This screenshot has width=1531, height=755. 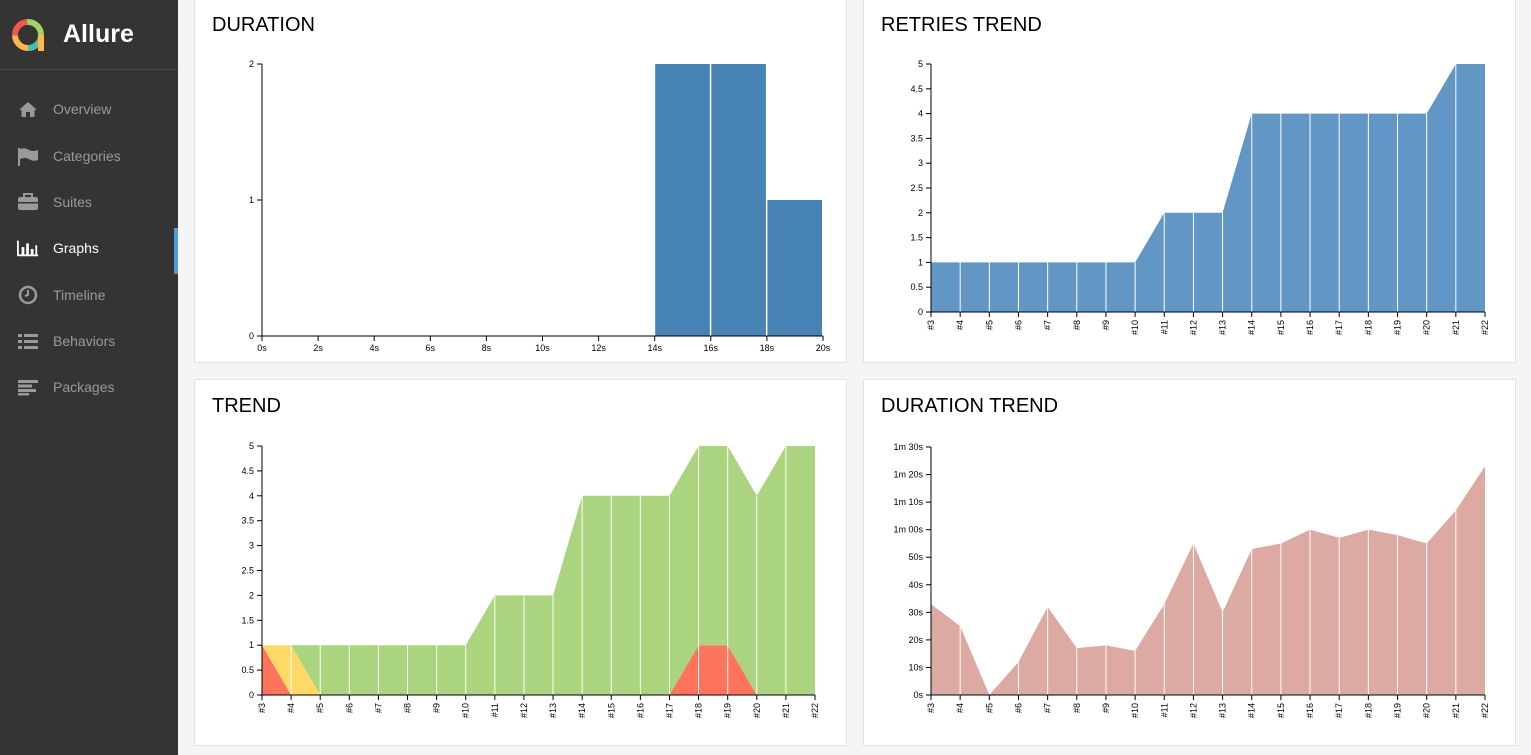 What do you see at coordinates (654, 348) in the screenshot?
I see `x-tick-label: 14s` at bounding box center [654, 348].